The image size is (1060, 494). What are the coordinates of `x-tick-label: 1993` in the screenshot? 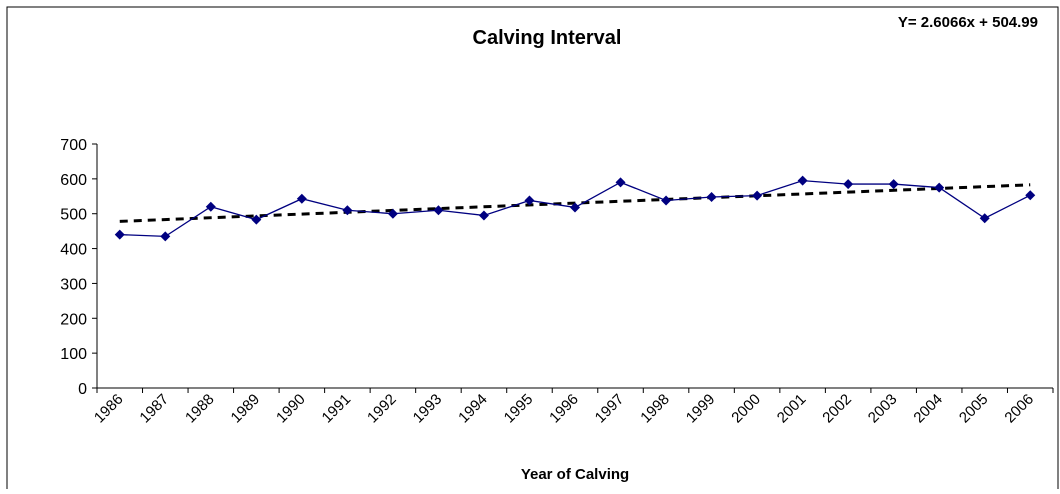 It's located at (428, 409).